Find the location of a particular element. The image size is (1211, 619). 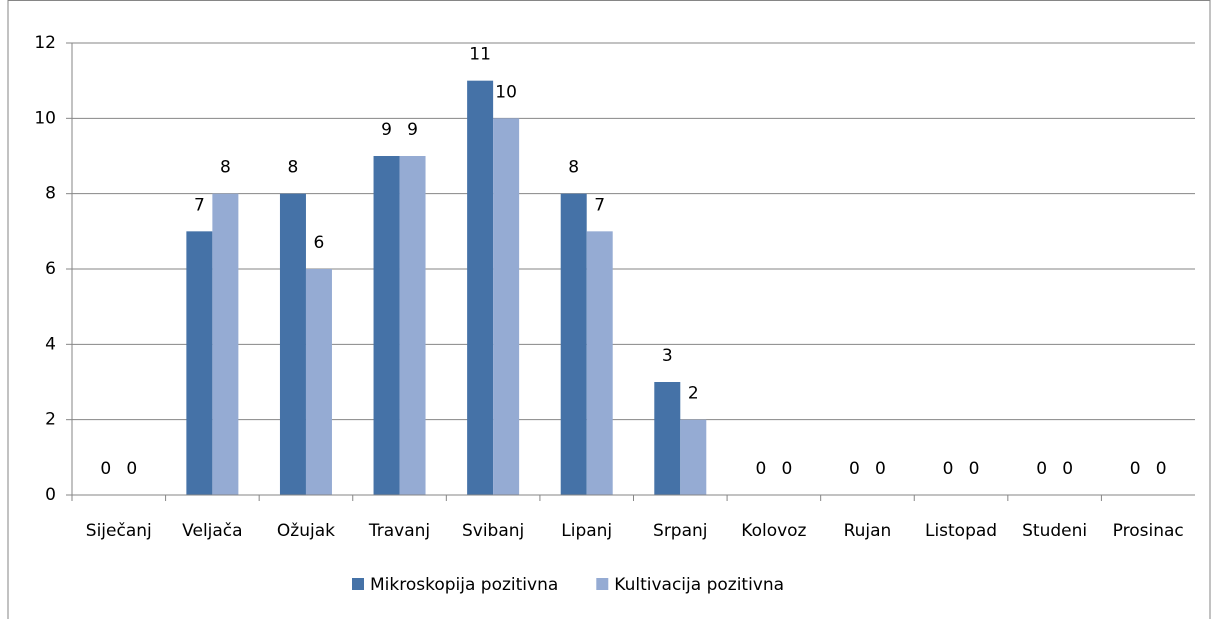

y-tick-label: 8 is located at coordinates (50, 194).